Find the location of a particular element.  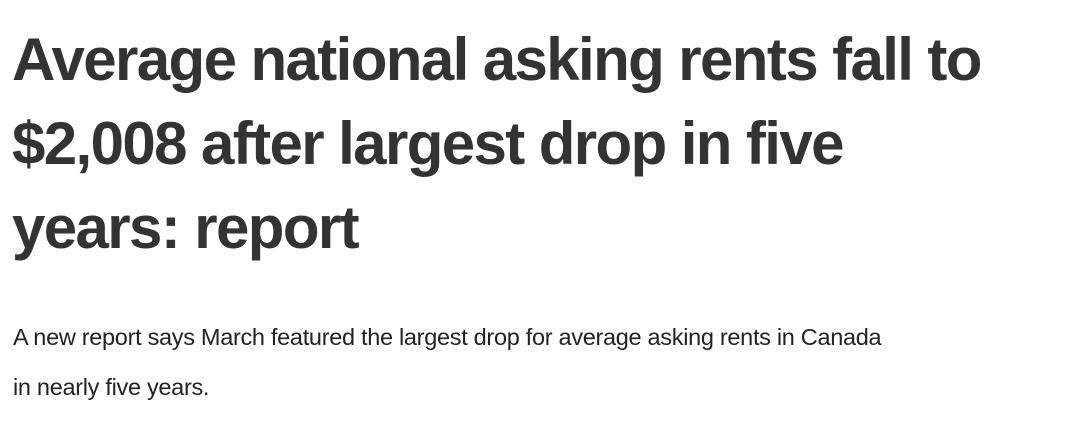

summary-line: in nearly five years. is located at coordinates (111, 387).